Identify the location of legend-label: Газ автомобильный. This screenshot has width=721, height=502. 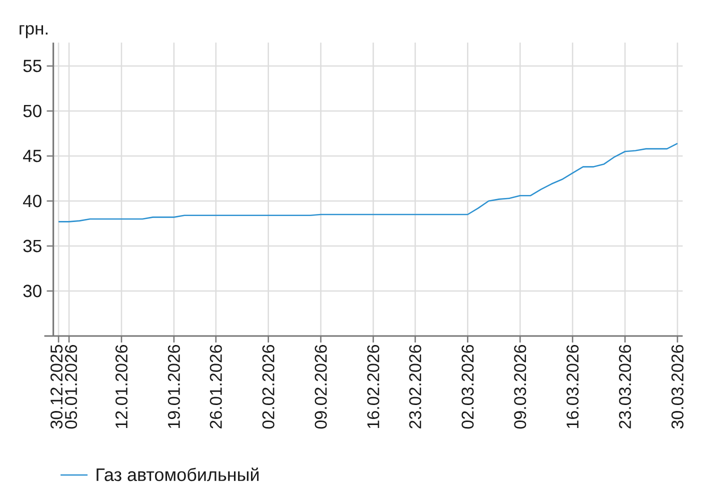
(177, 475).